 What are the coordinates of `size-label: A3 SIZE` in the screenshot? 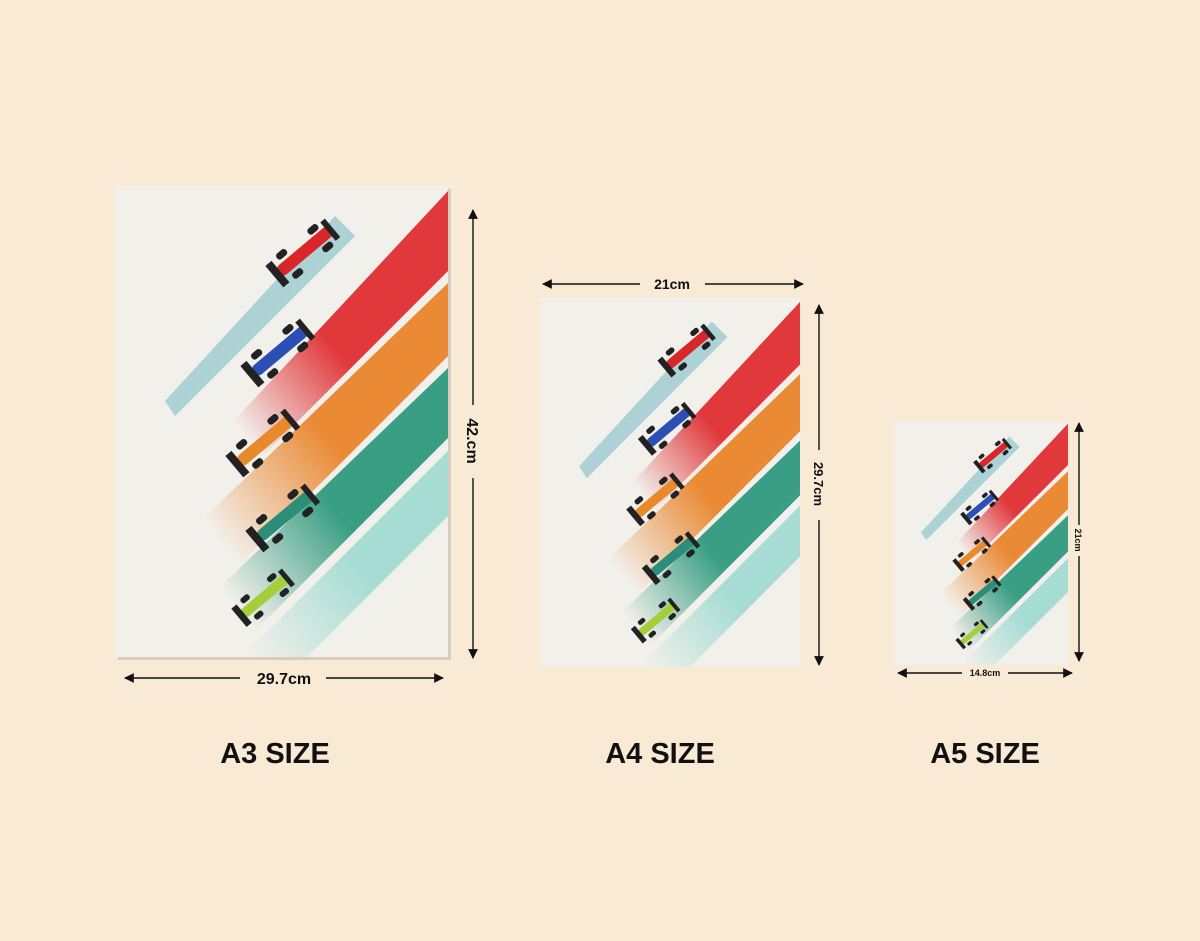 It's located at (275, 754).